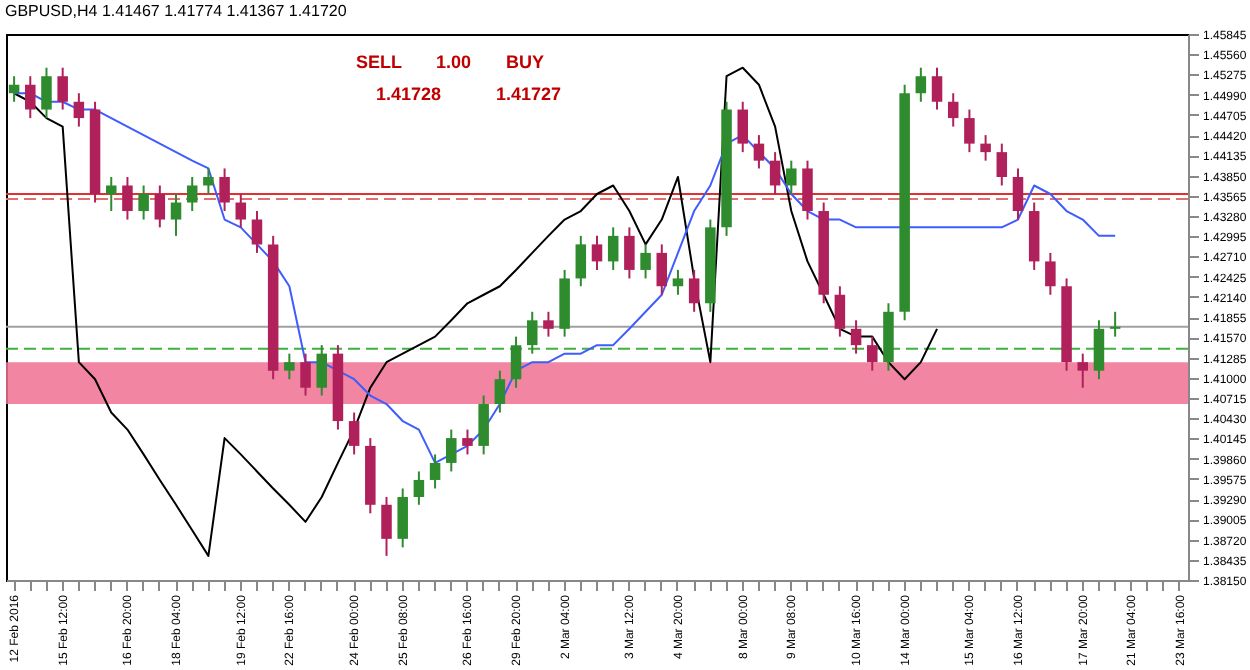 This screenshot has height=670, width=1250. What do you see at coordinates (454, 62) in the screenshot?
I see `annotation: 1.00` at bounding box center [454, 62].